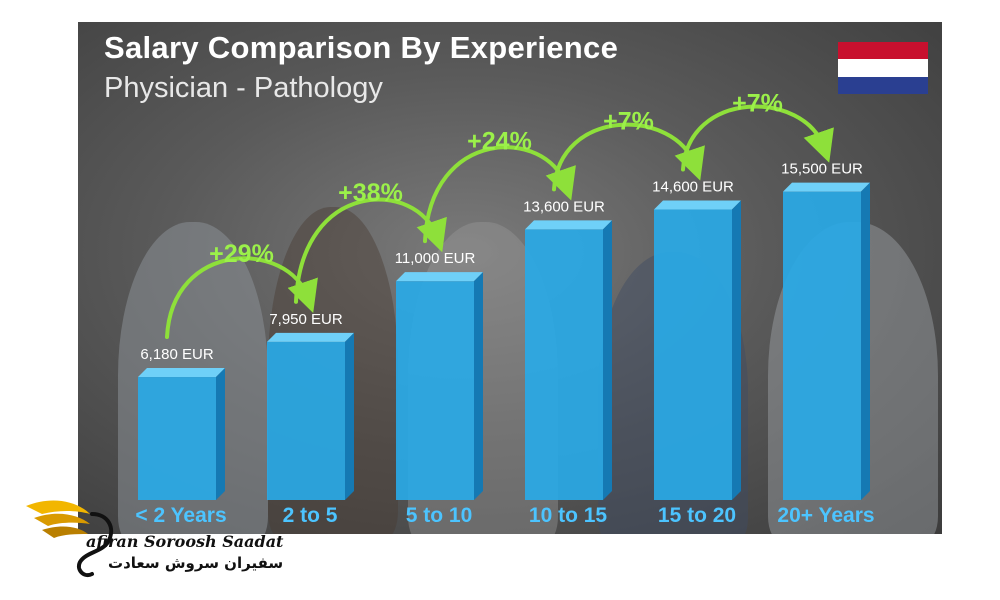 Image resolution: width=1000 pixels, height=600 pixels. I want to click on category-label: 15 to 20, so click(697, 515).